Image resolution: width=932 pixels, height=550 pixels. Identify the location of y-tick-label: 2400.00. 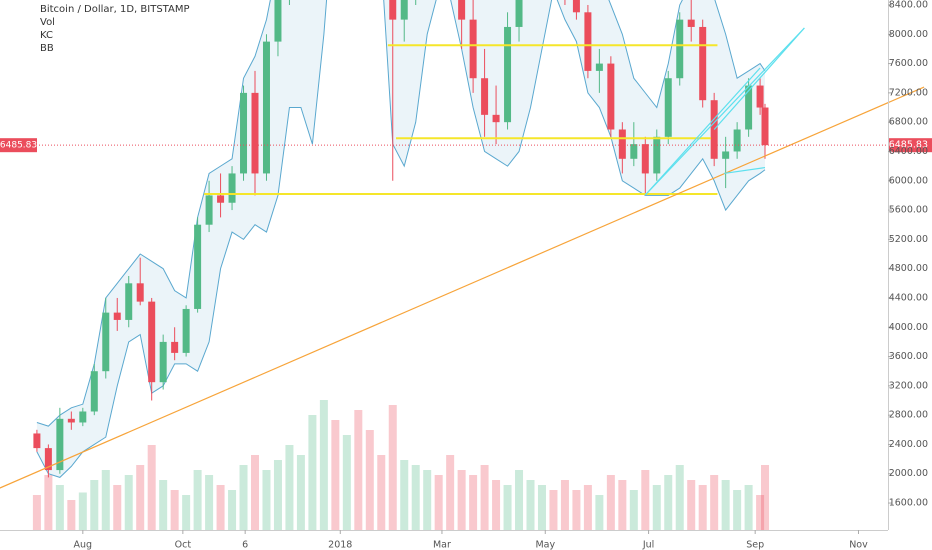
(908, 444).